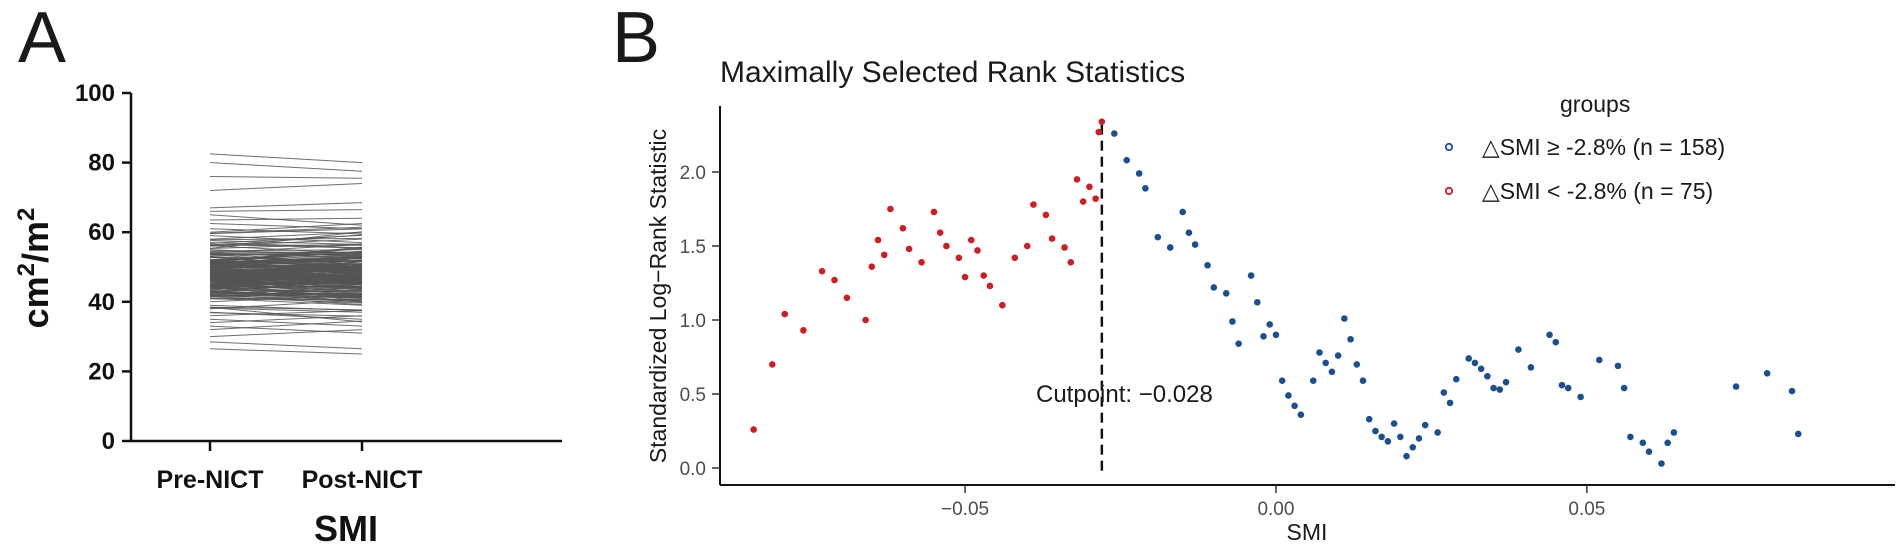 The width and height of the screenshot is (1901, 555). Describe the element at coordinates (1595, 104) in the screenshot. I see `legend-title: groups` at that location.